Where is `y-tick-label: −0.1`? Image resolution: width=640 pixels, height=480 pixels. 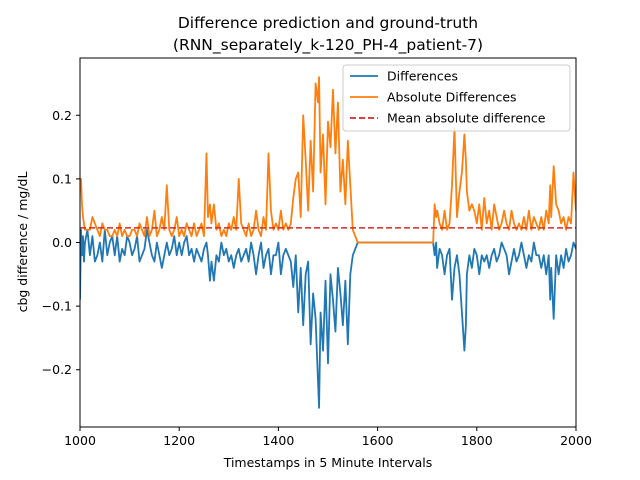 y-tick-label: −0.1 is located at coordinates (57, 306).